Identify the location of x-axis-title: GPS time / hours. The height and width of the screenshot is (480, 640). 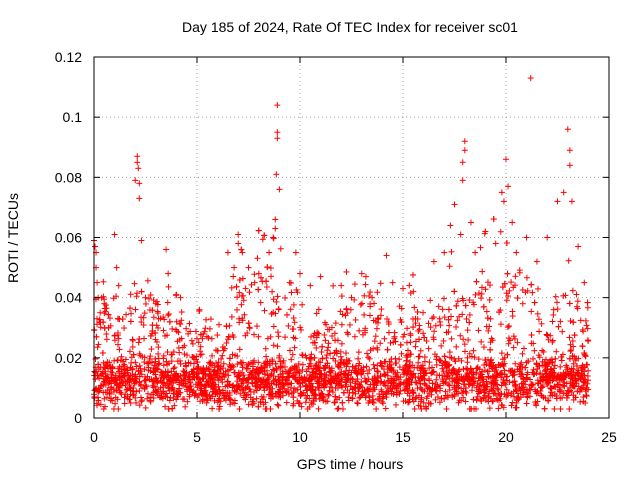
(350, 464).